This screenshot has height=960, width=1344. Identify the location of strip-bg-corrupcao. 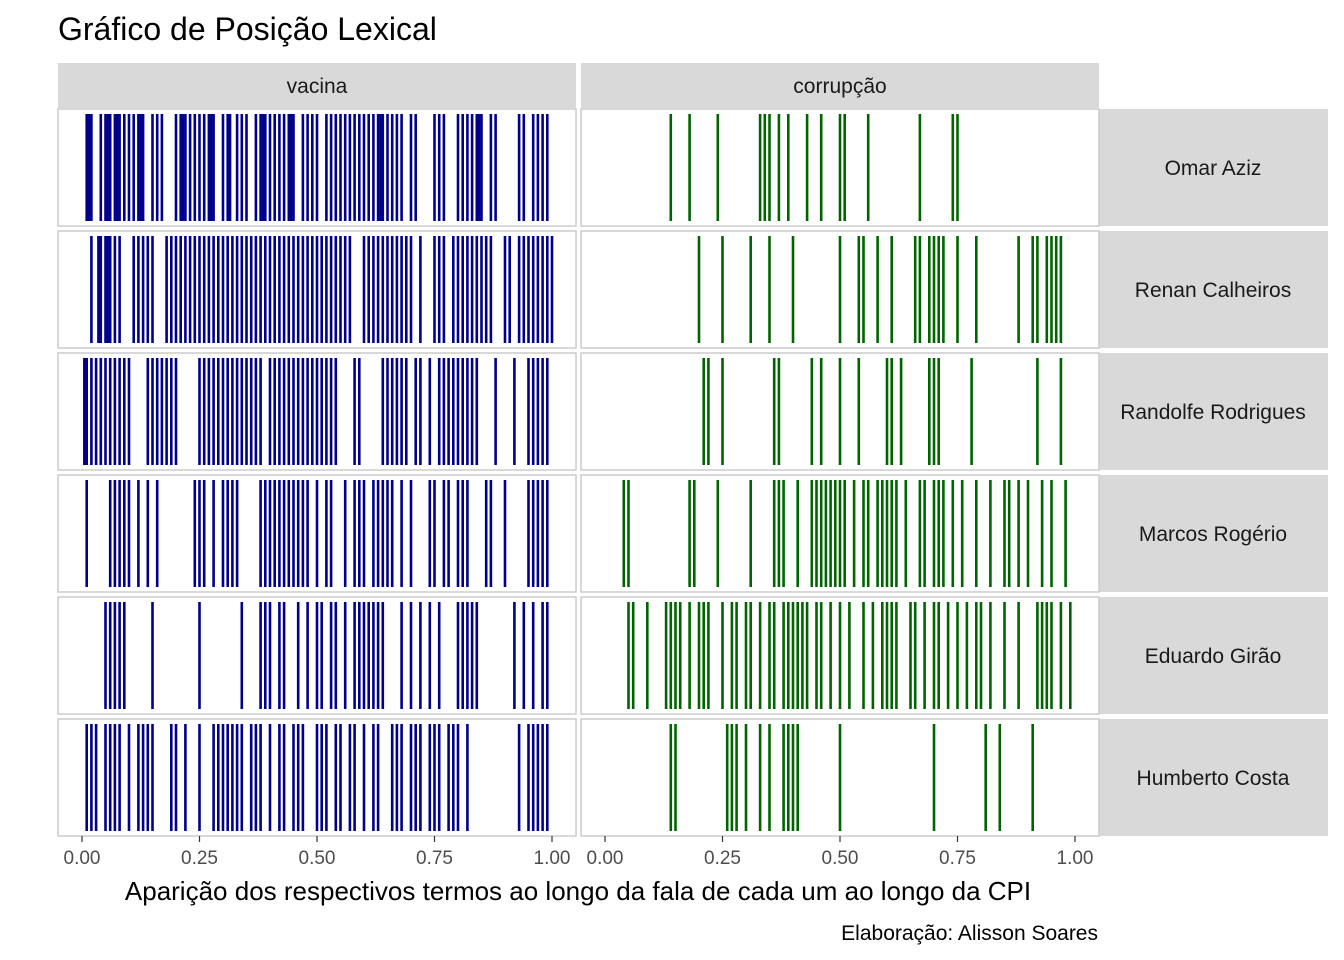
(840, 85).